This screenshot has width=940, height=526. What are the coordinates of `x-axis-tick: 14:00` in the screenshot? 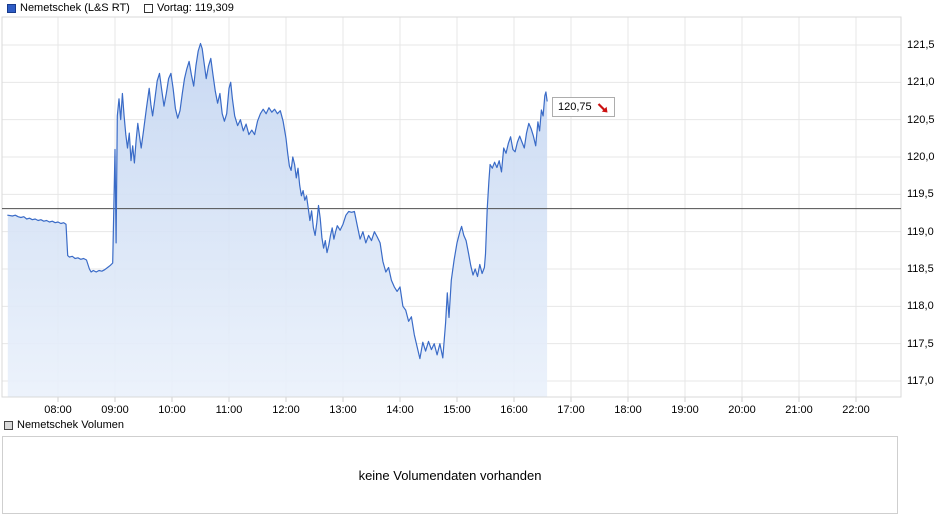 It's located at (400, 410).